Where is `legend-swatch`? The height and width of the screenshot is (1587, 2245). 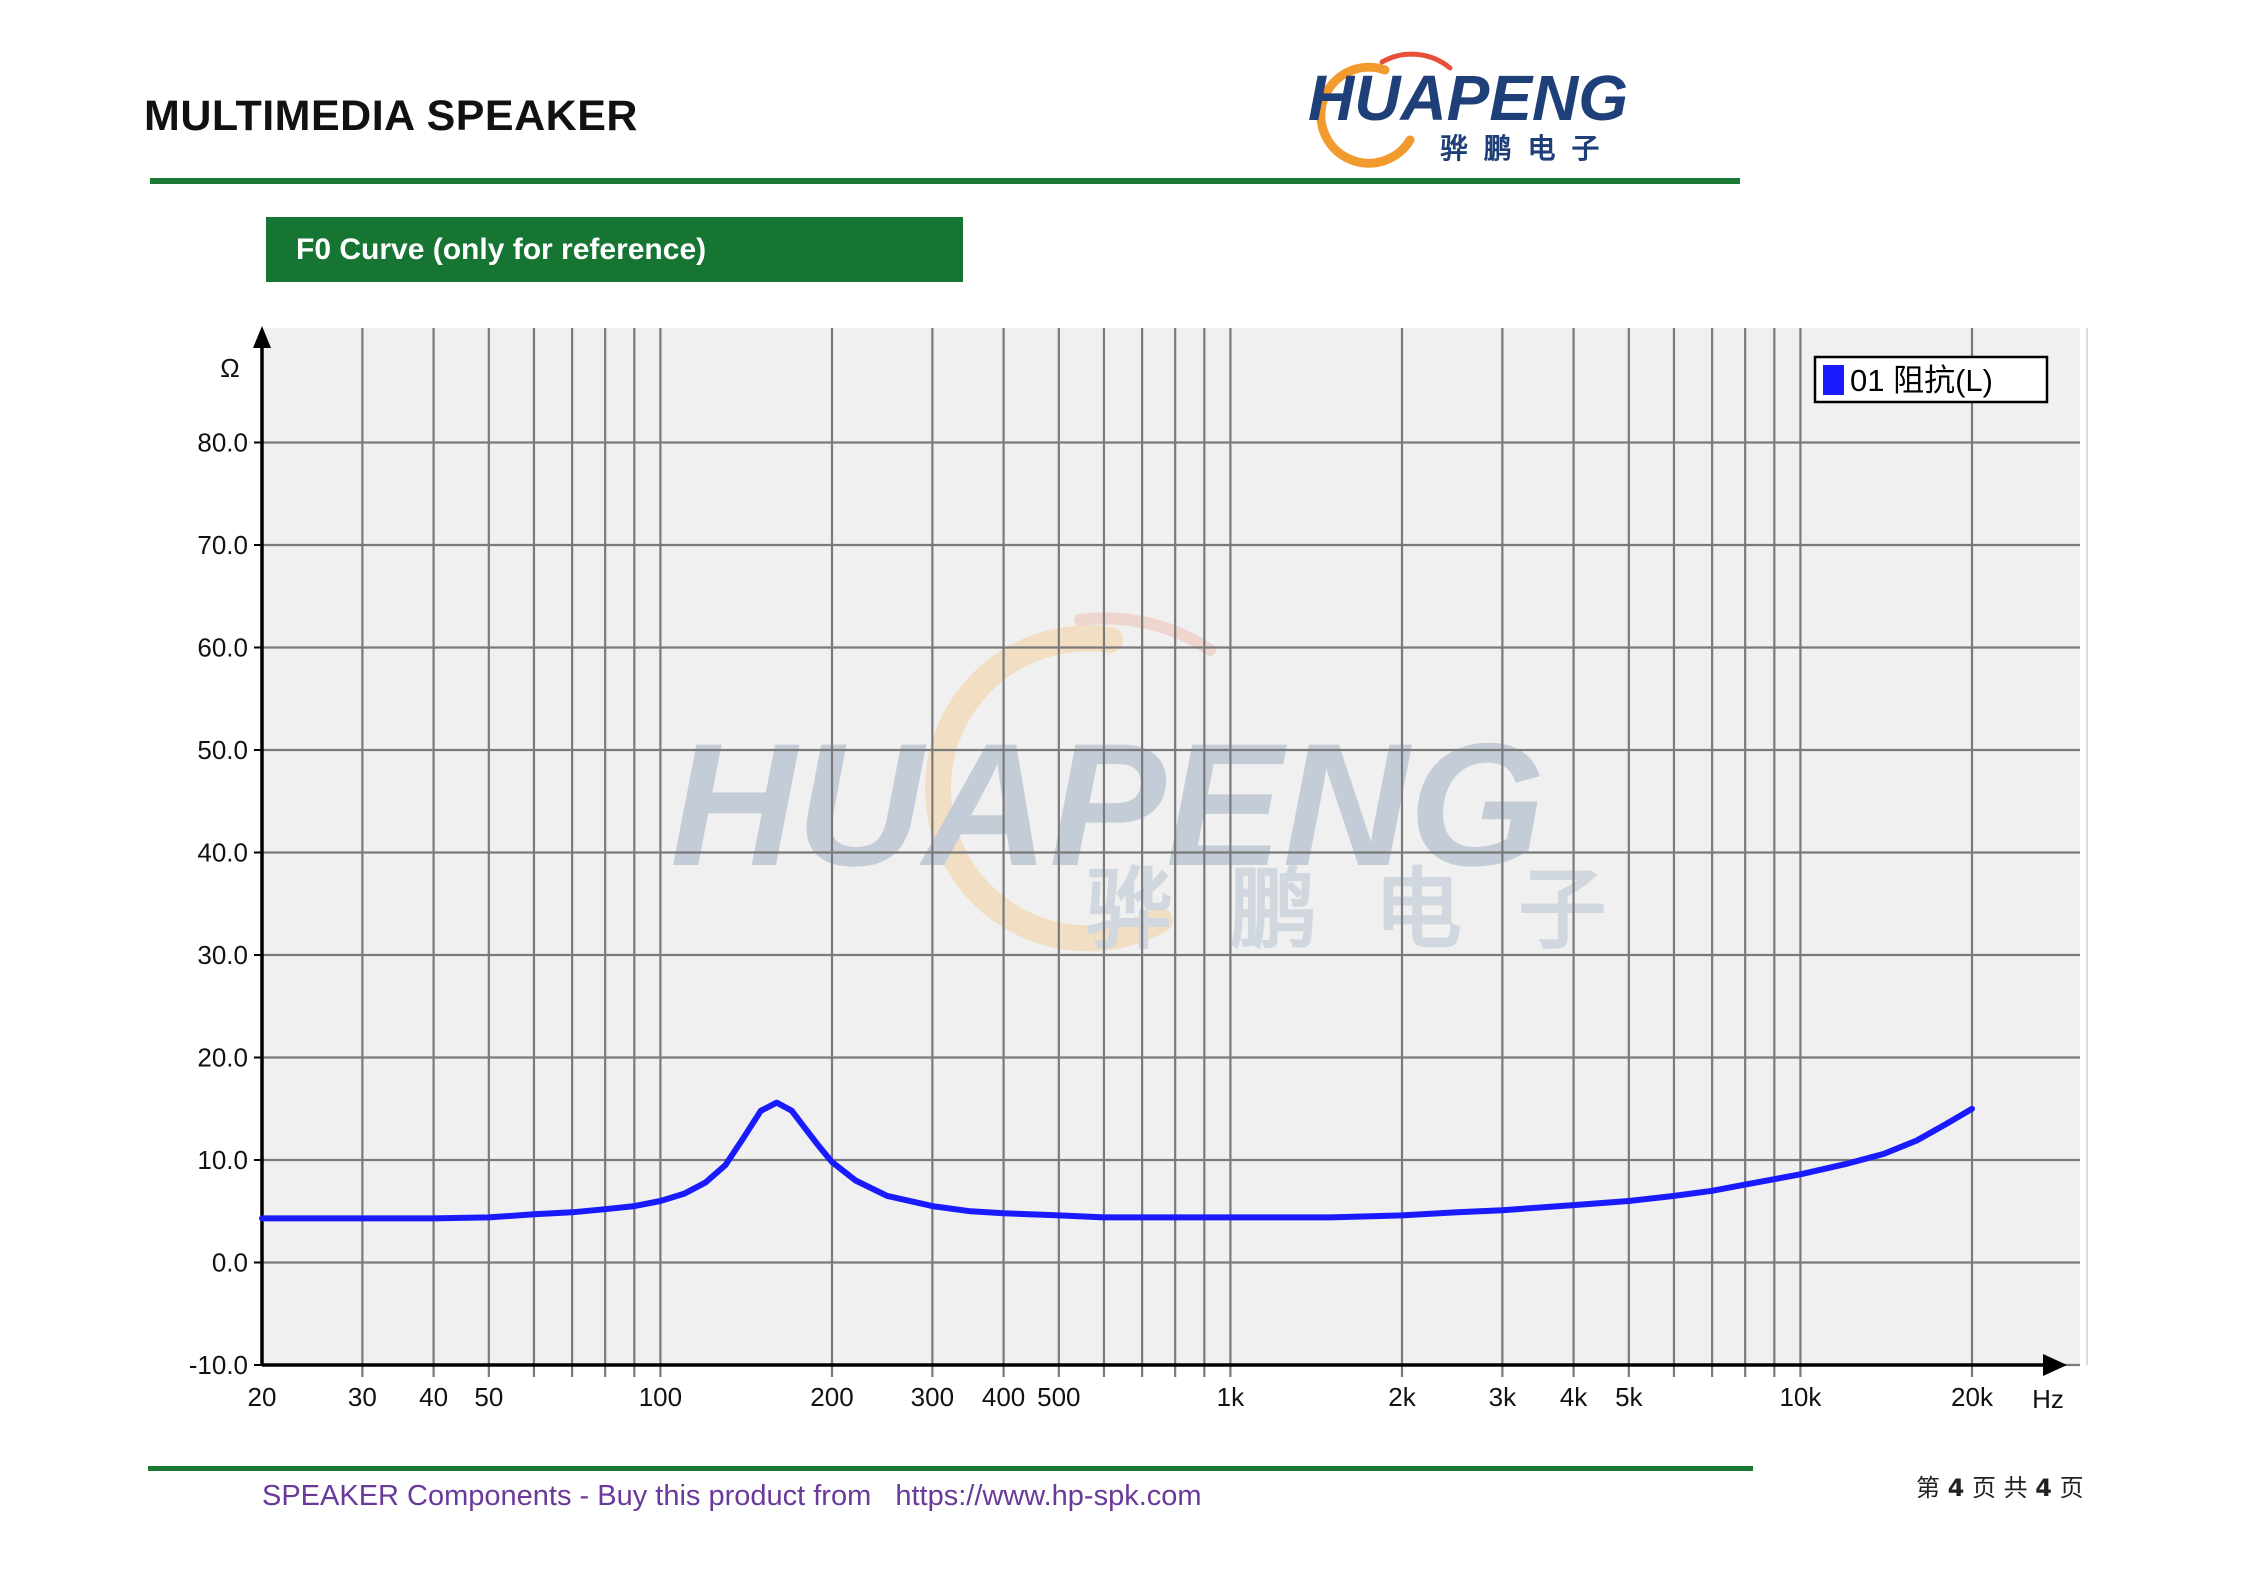 legend-swatch is located at coordinates (1833, 380).